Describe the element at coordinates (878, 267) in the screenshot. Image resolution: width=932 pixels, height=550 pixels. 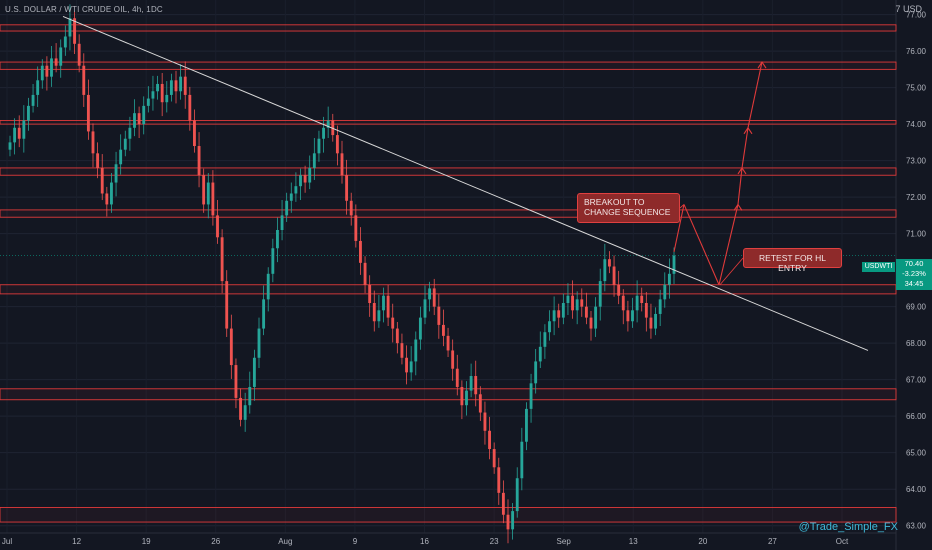
I see `symbol-tag: USDWTI` at that location.